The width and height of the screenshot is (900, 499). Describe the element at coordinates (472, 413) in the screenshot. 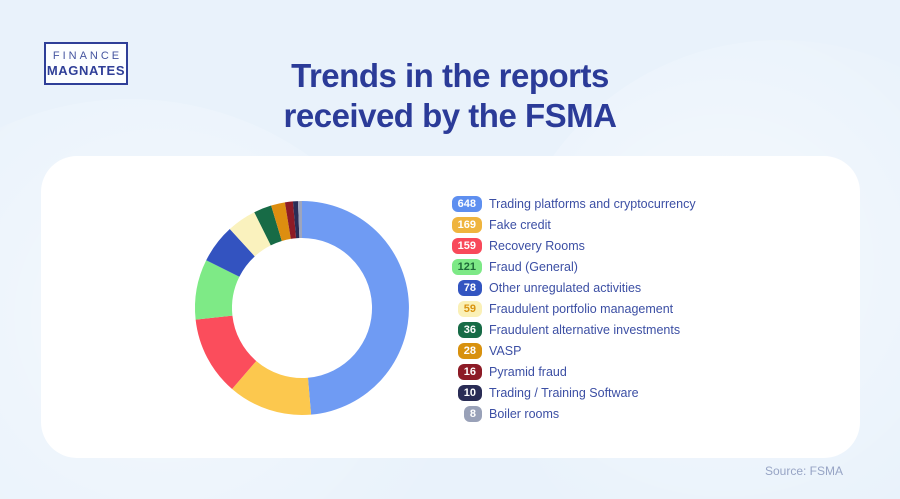

I see `legend-value-badge: 8` at that location.